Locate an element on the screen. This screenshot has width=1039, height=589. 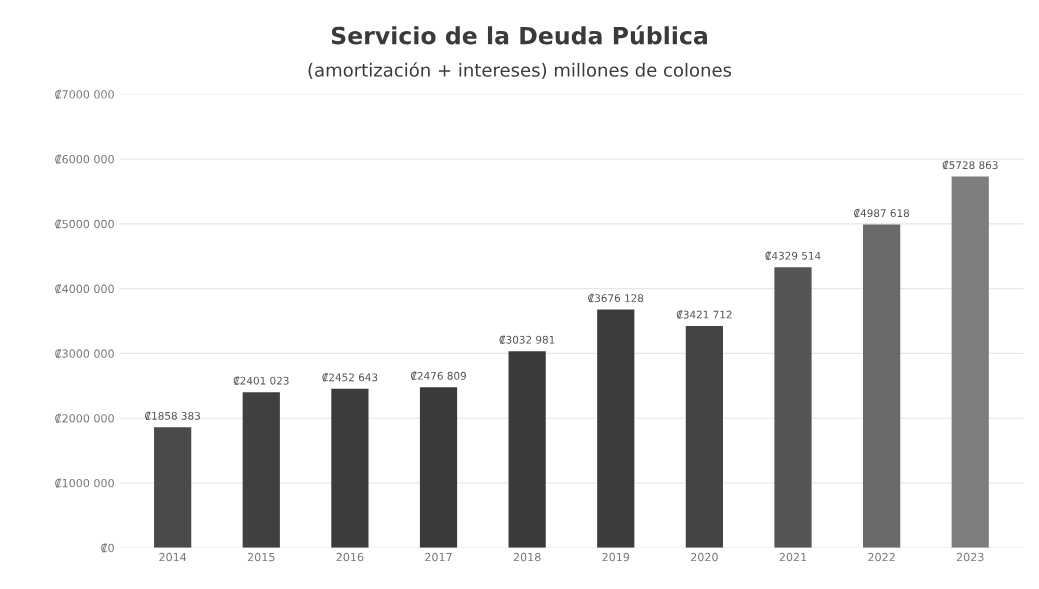
x-tick-label: 2017 is located at coordinates (438, 557).